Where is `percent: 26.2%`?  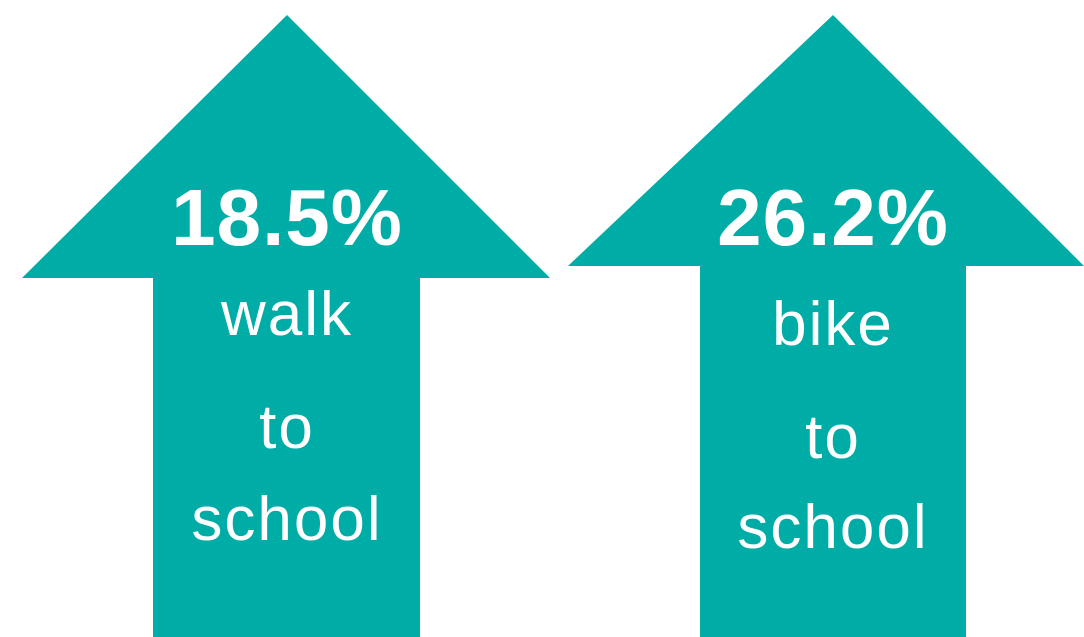
percent: 26.2% is located at coordinates (833, 217).